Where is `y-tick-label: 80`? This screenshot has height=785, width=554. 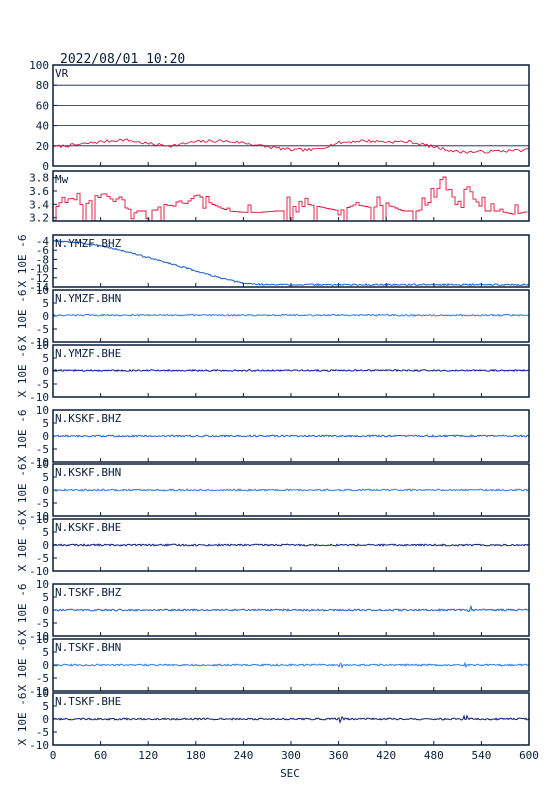
y-tick-label: 80 is located at coordinates (42, 85).